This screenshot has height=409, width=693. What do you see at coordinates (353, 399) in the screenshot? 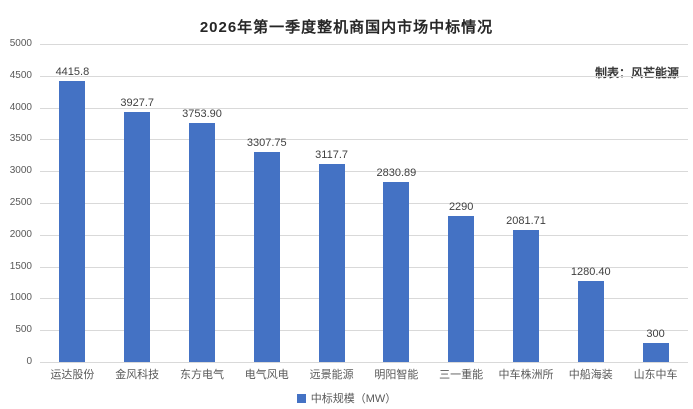
I see `legend-label: 中标规模（MW）` at bounding box center [353, 399].